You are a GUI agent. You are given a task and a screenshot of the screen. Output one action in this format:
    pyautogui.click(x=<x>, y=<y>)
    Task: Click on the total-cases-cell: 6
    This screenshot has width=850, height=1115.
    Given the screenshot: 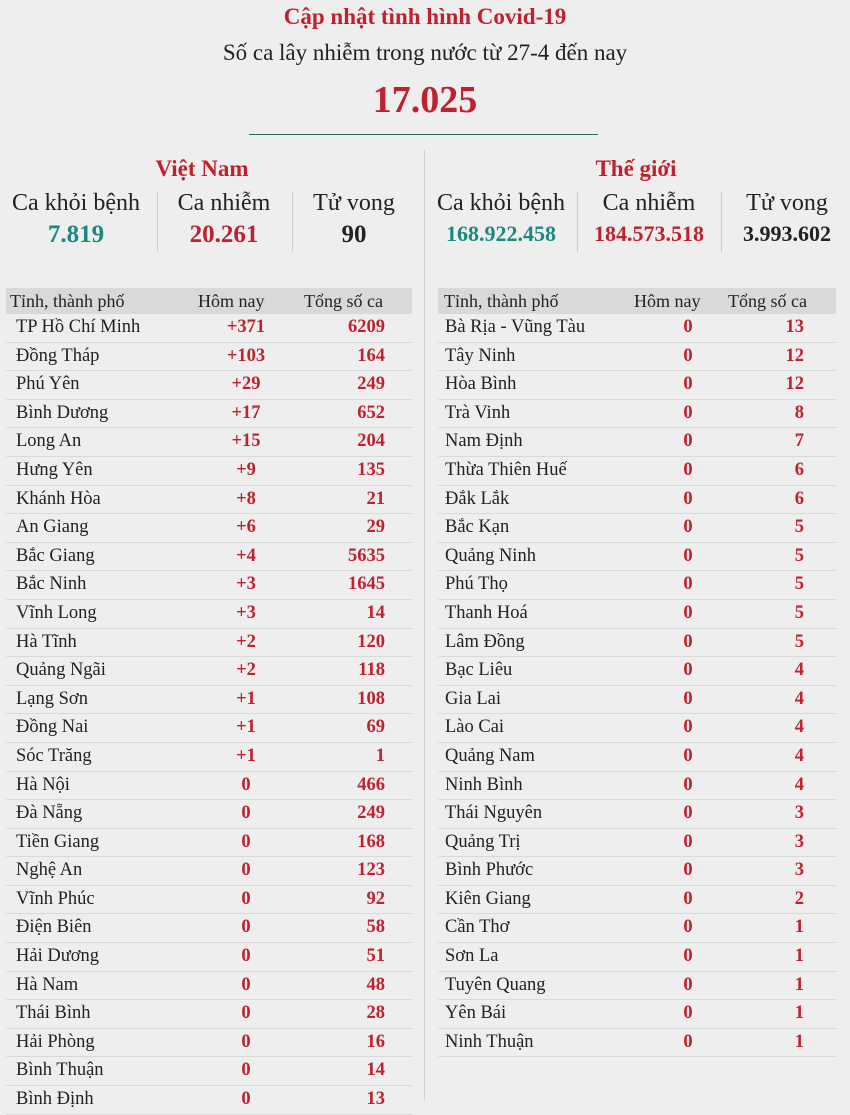 What is the action you would take?
    pyautogui.click(x=799, y=498)
    